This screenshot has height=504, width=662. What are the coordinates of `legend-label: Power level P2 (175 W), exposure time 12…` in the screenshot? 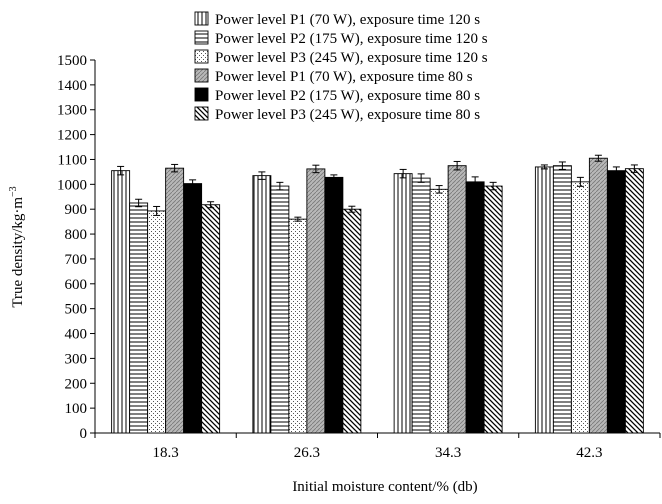 It's located at (351, 39).